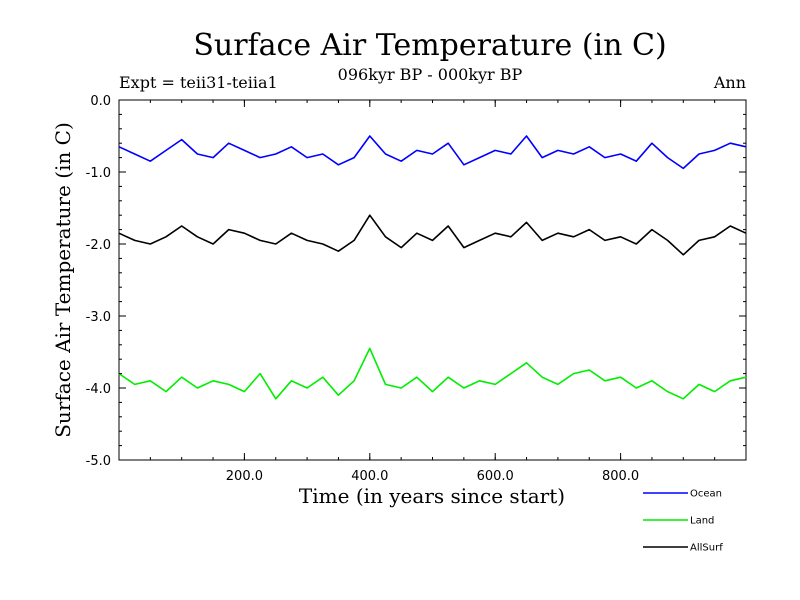 This screenshot has height=600, width=800. What do you see at coordinates (683, 521) in the screenshot?
I see `legend: Ocean Land AllSurf` at bounding box center [683, 521].